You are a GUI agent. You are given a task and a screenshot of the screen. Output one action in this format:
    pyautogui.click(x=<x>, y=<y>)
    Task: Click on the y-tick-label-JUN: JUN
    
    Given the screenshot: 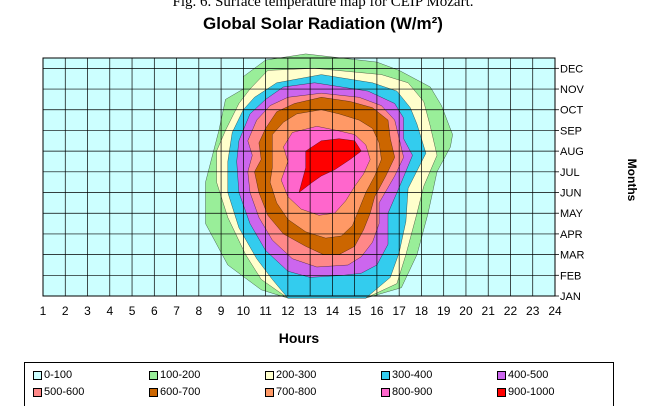 What is the action you would take?
    pyautogui.click(x=570, y=194)
    